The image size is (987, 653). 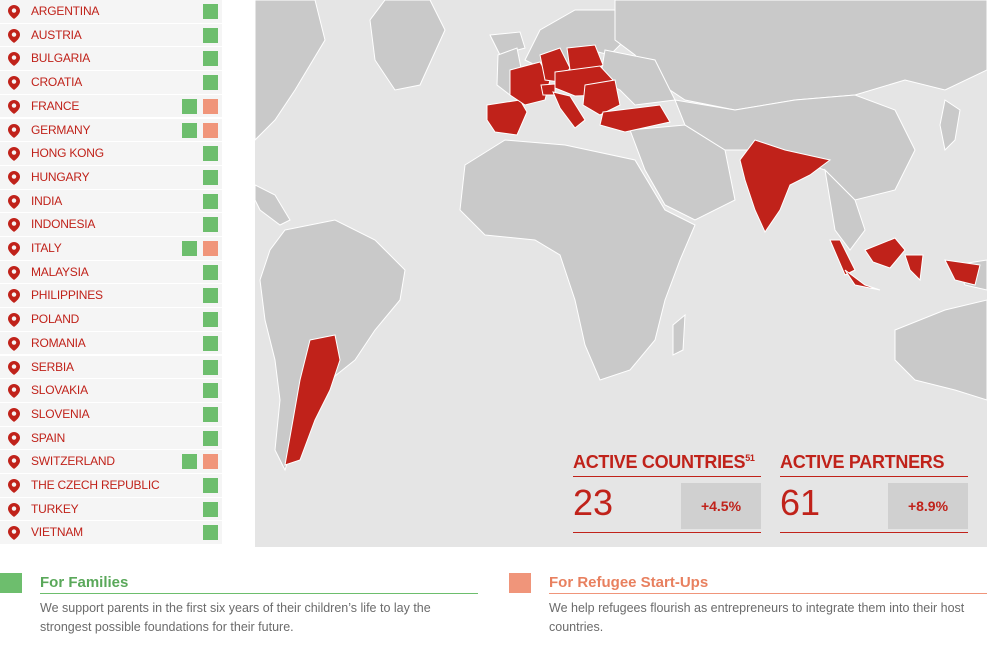 What do you see at coordinates (111, 12) in the screenshot?
I see `country-row: ARGENTINA` at bounding box center [111, 12].